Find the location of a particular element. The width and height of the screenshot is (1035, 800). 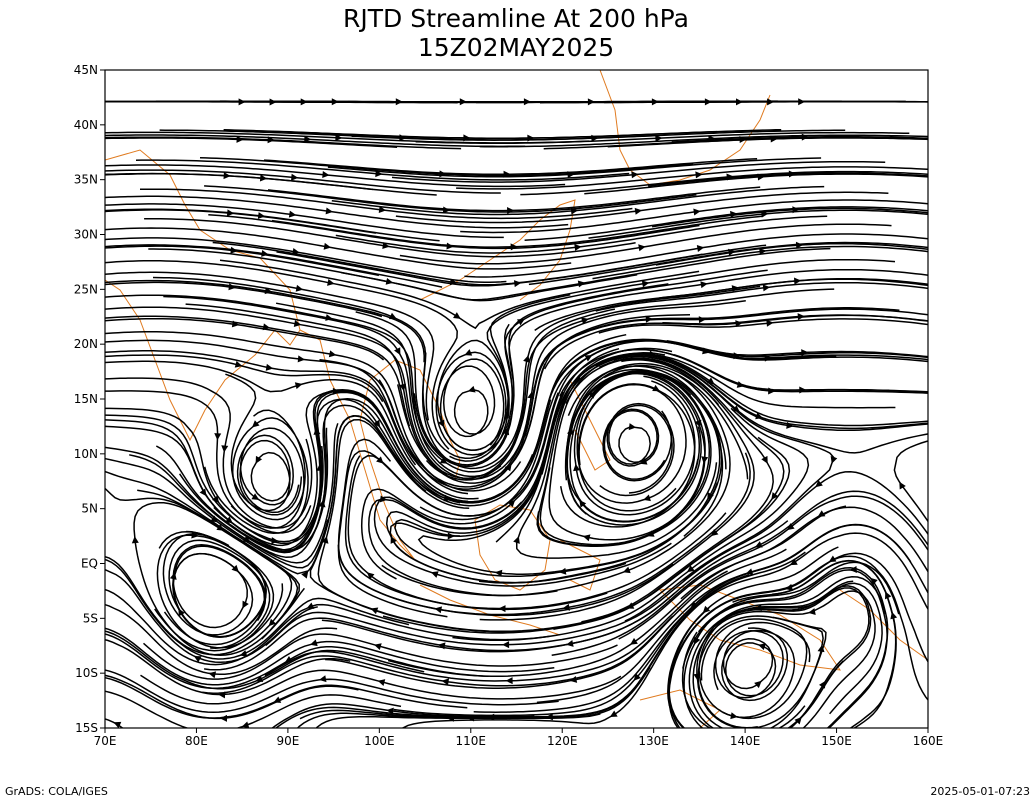

lat-label: 35N is located at coordinates (86, 180).